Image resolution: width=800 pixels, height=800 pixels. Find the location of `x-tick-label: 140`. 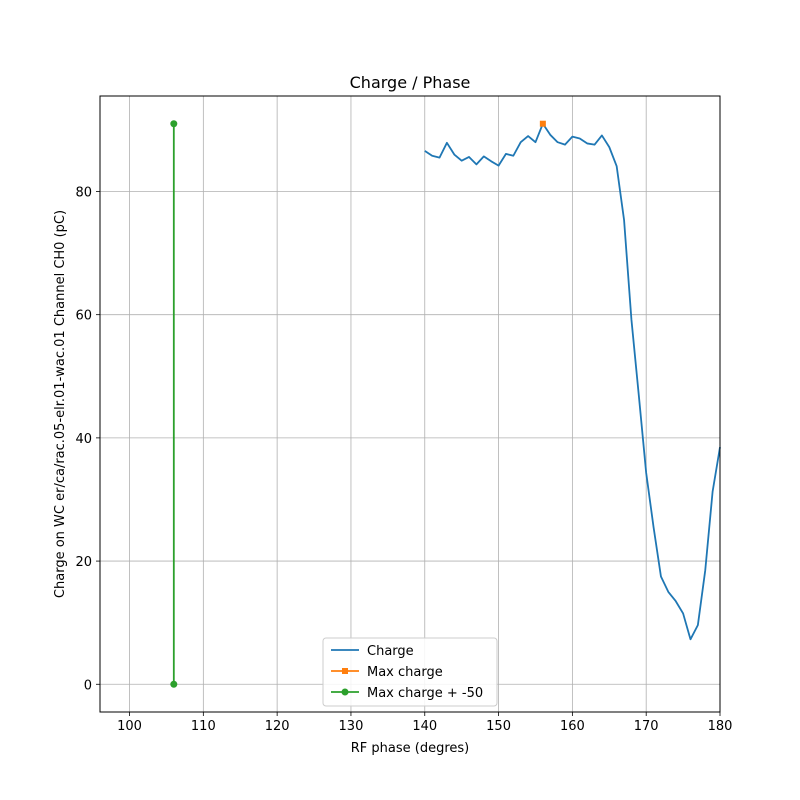

x-tick-label: 140 is located at coordinates (424, 726).